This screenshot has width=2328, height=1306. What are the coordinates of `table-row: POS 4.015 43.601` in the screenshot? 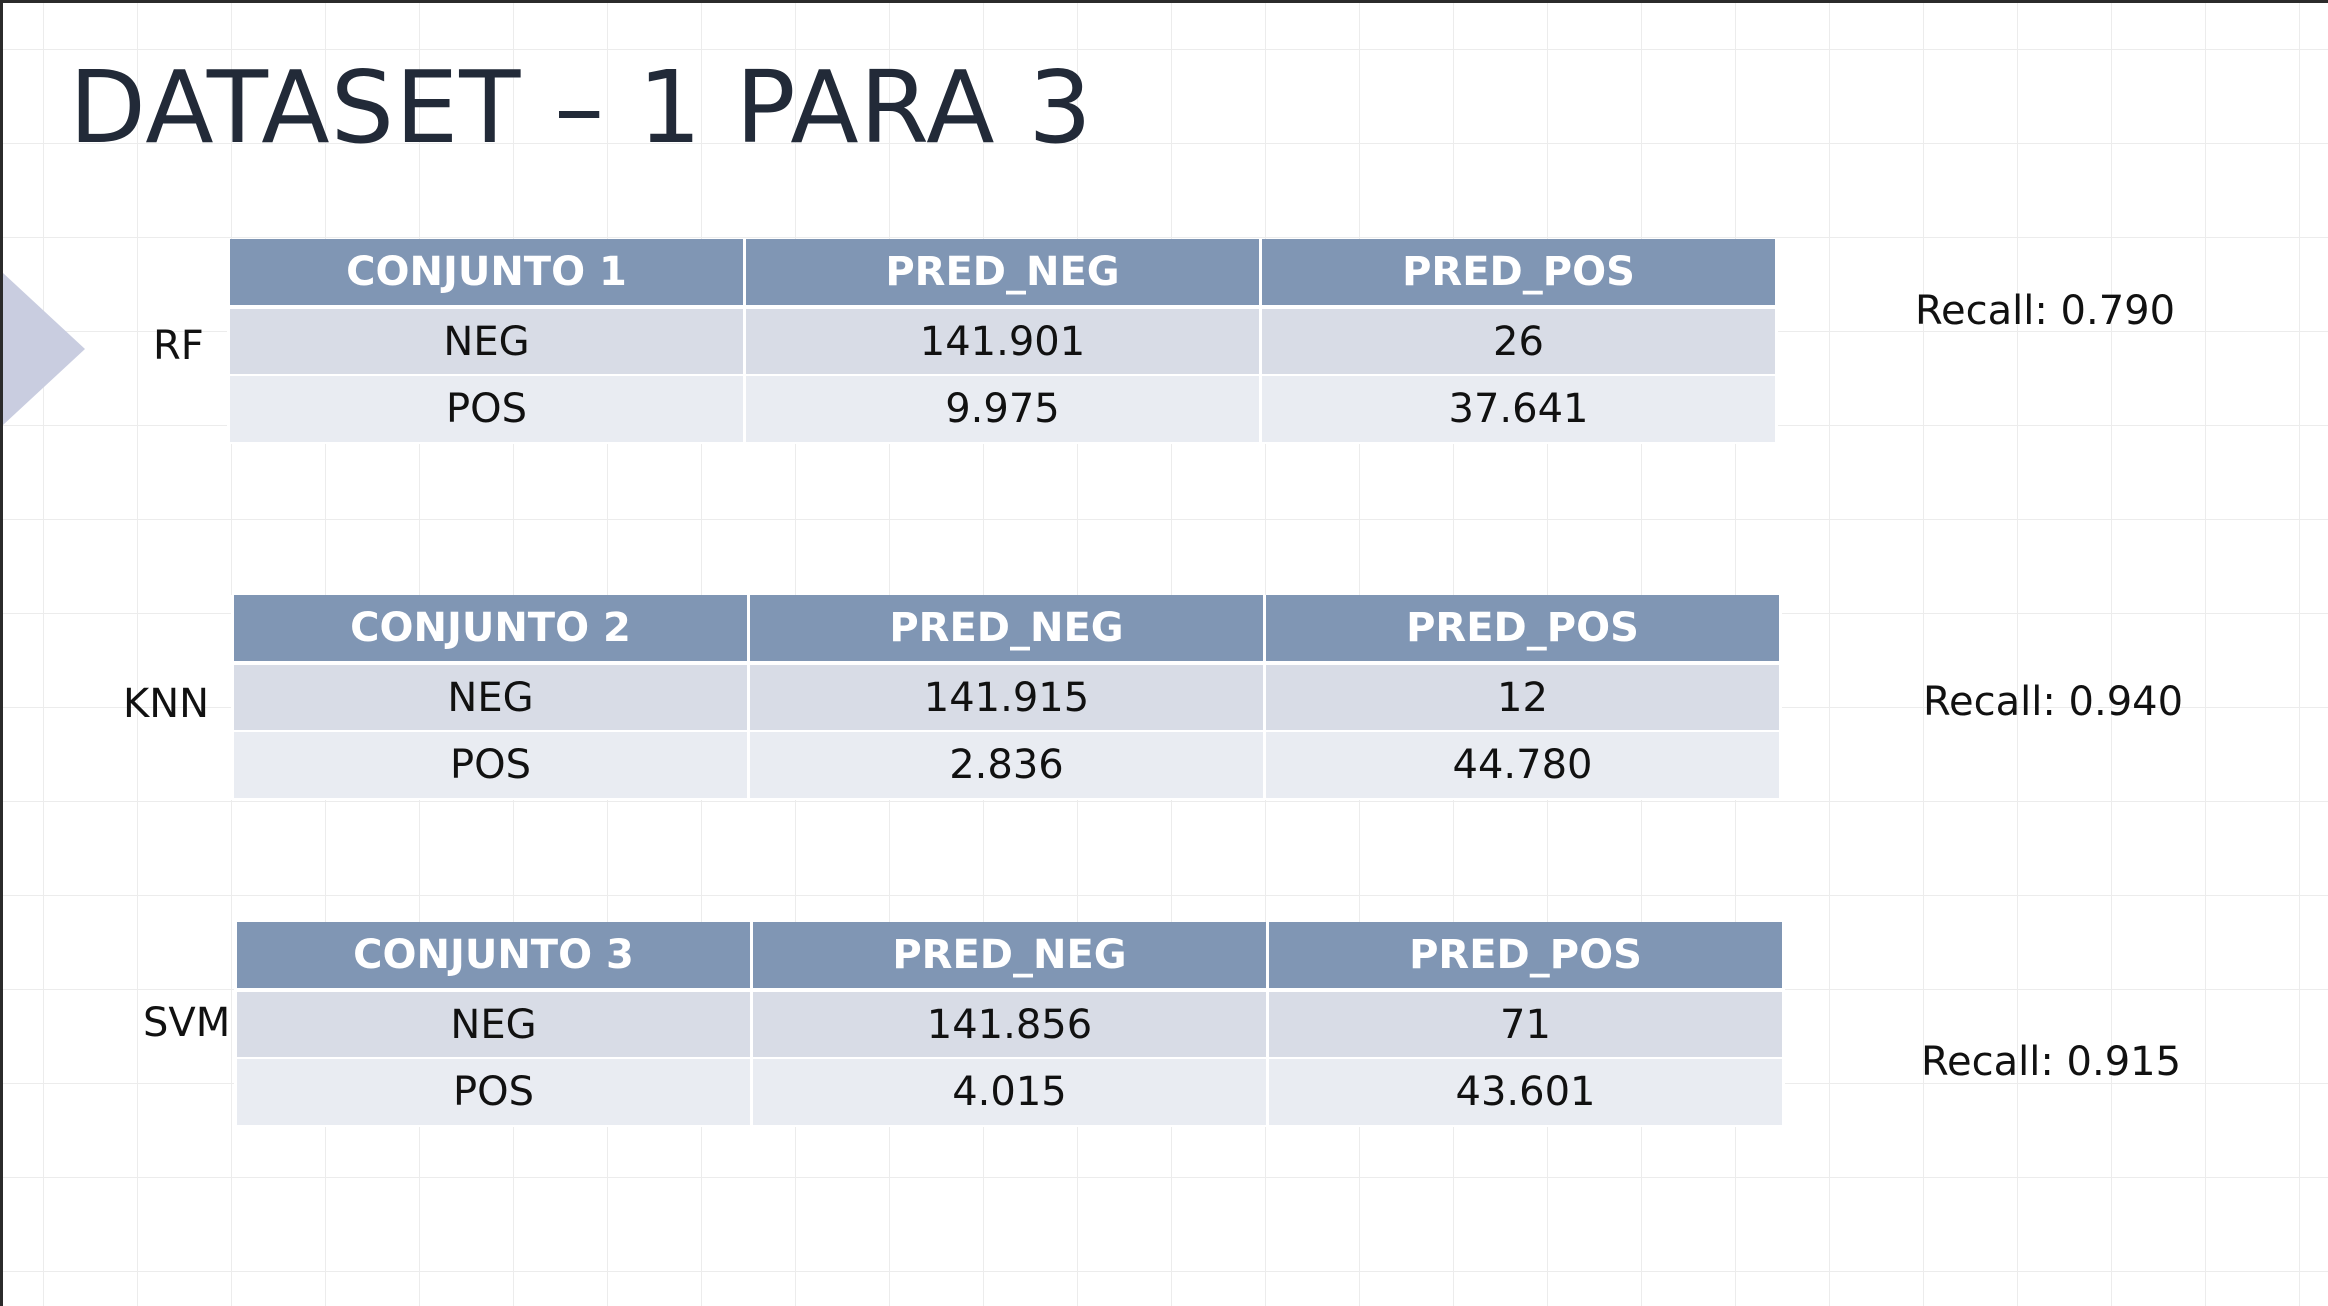 It's located at (1009, 1092).